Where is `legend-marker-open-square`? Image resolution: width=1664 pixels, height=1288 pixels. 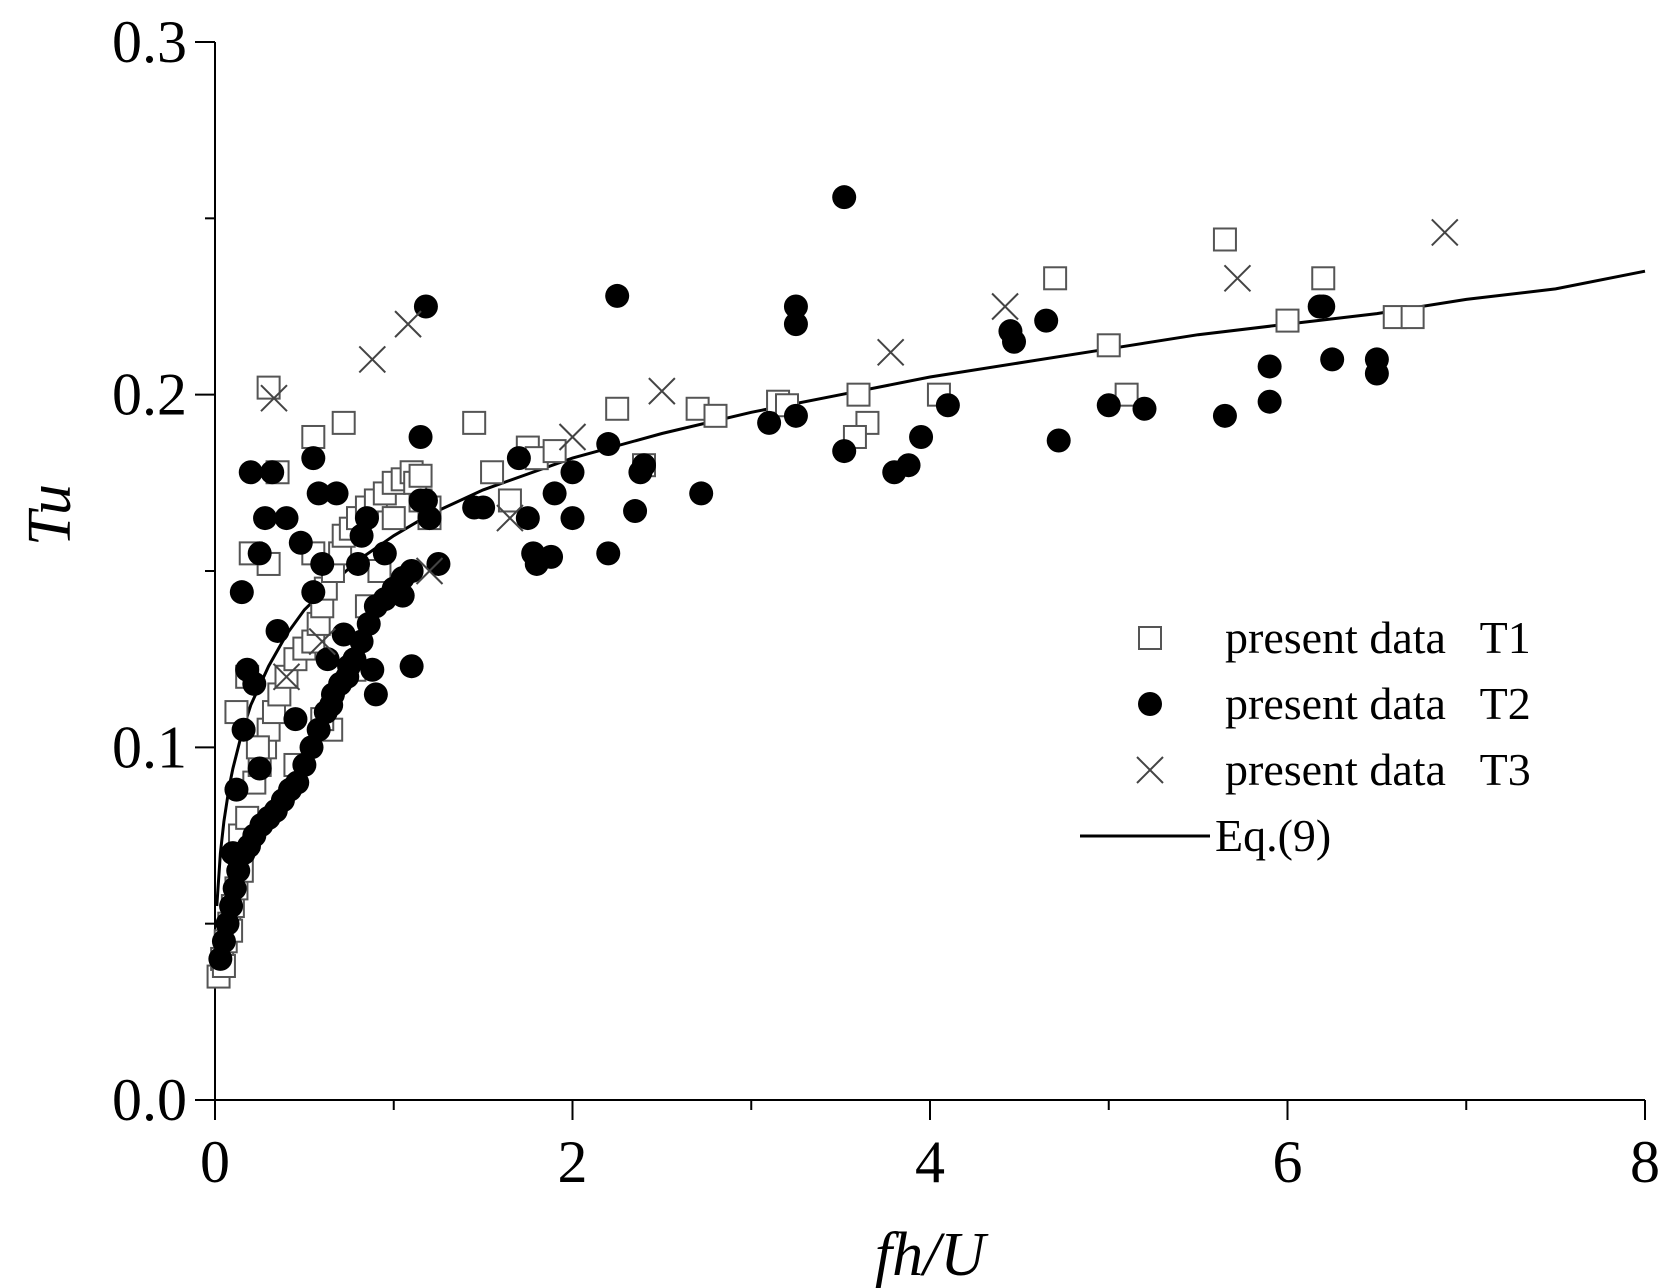
legend-marker-open-square is located at coordinates (1150, 638).